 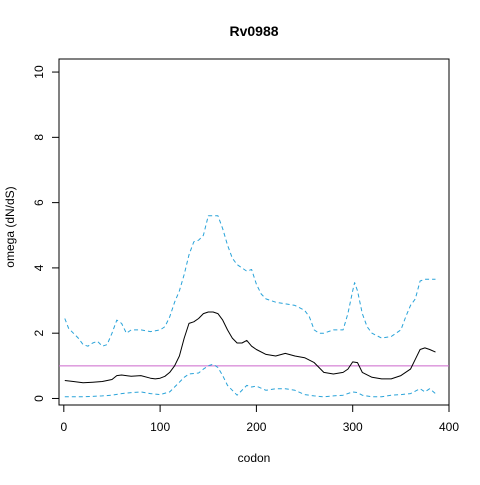 What do you see at coordinates (39, 333) in the screenshot?
I see `y-tick-label: 2` at bounding box center [39, 333].